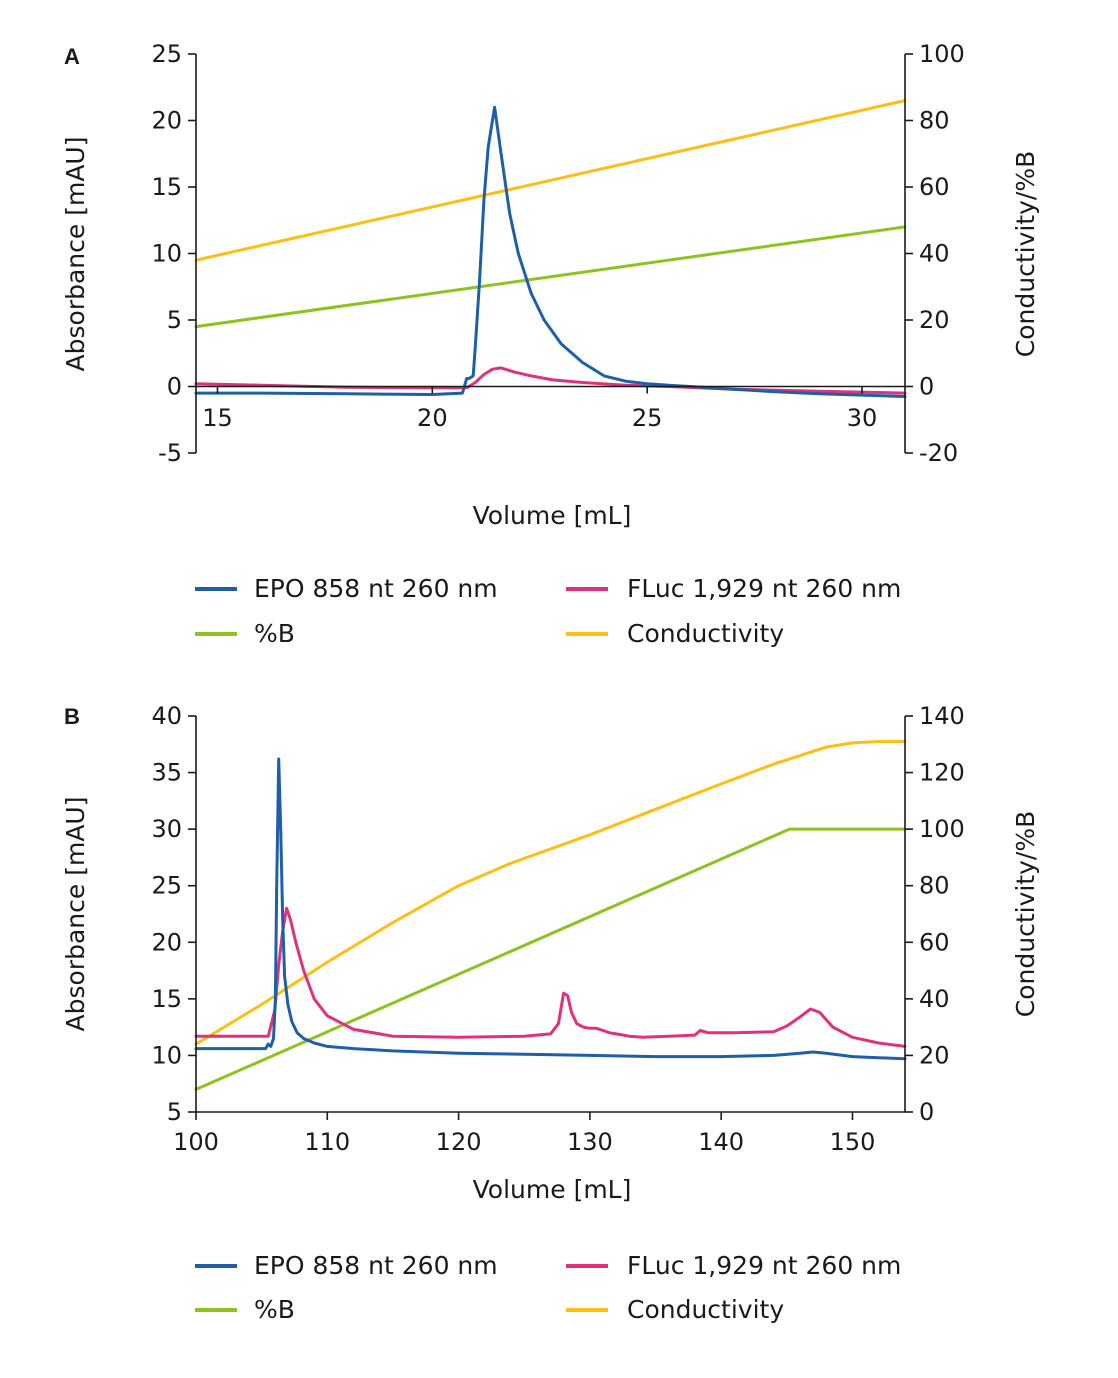 The image size is (1118, 1378). Describe the element at coordinates (376, 588) in the screenshot. I see `legend-label-epo-a: EPO 858 nt 260 nm` at that location.